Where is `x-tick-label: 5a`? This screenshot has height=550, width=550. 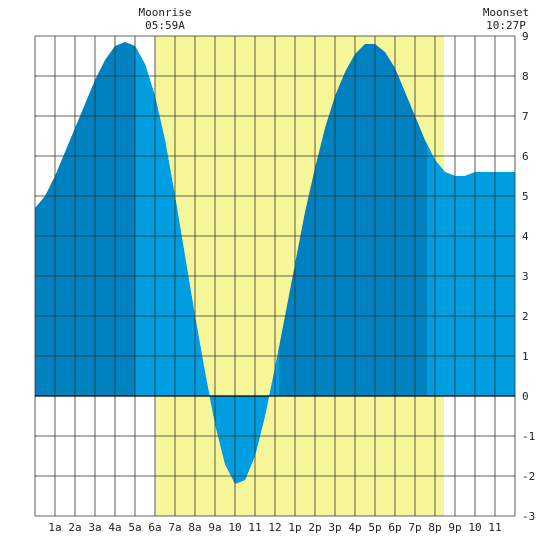
x-tick-label: 5a is located at coordinates (134, 527).